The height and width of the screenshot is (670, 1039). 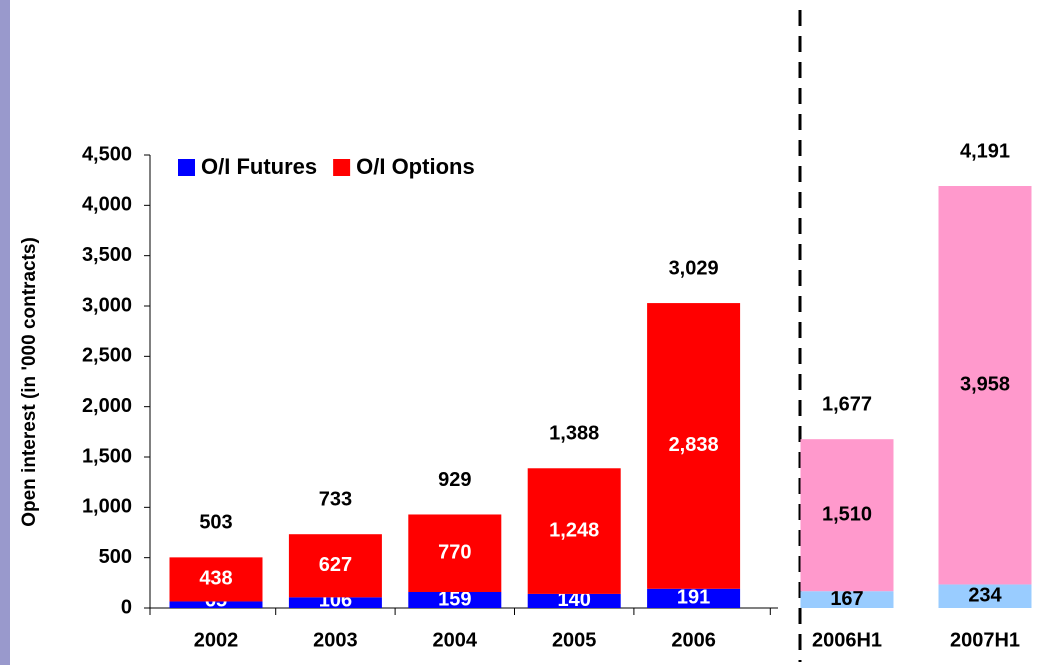 I want to click on segment-label: 1,510, so click(x=847, y=514).